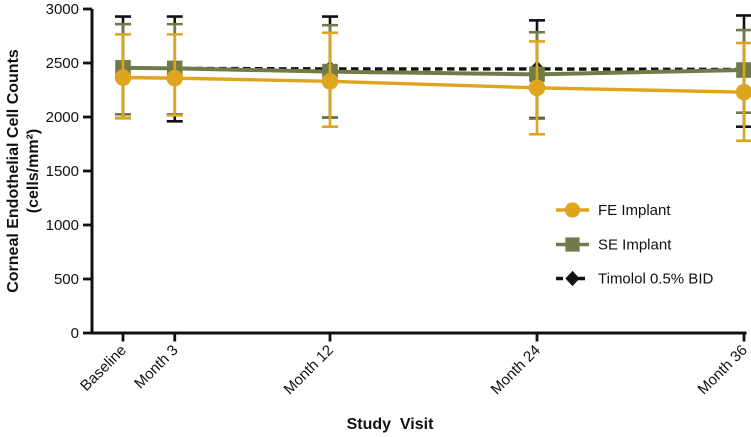 This screenshot has width=751, height=437. What do you see at coordinates (572, 244) in the screenshot?
I see `marker-square` at bounding box center [572, 244].